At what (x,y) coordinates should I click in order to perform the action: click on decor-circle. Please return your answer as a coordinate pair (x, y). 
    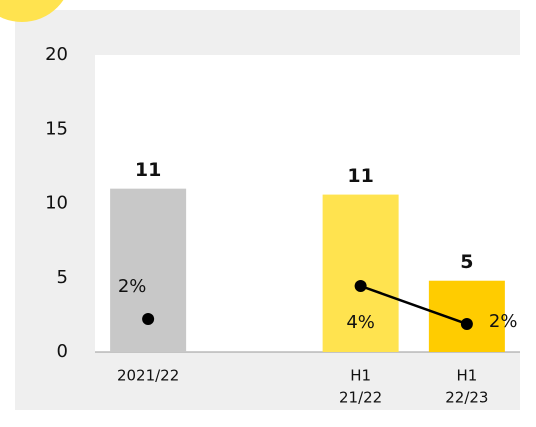
    Looking at the image, I should click on (32, 11).